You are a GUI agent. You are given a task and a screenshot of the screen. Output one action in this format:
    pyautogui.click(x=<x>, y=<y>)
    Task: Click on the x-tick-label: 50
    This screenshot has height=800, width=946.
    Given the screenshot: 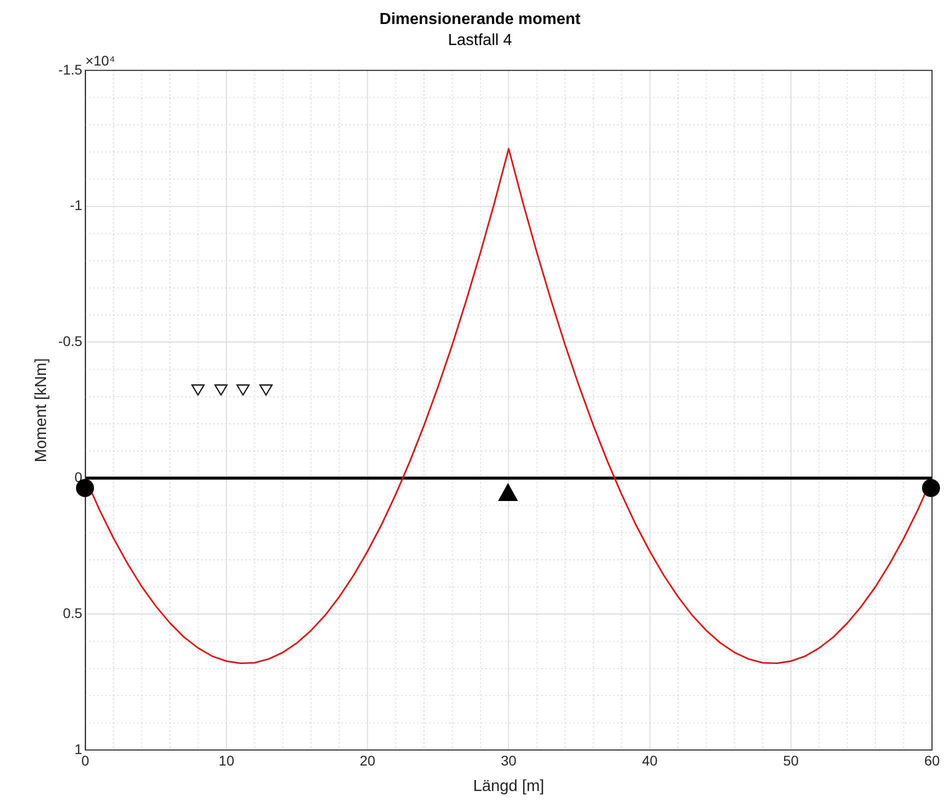 What is the action you would take?
    pyautogui.click(x=791, y=760)
    